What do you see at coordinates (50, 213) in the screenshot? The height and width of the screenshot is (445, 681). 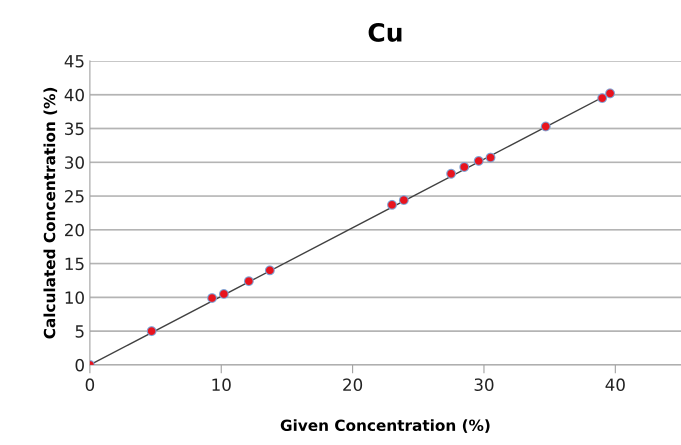 I see `y-axis-title: Calculated Concentration (%)` at bounding box center [50, 213].